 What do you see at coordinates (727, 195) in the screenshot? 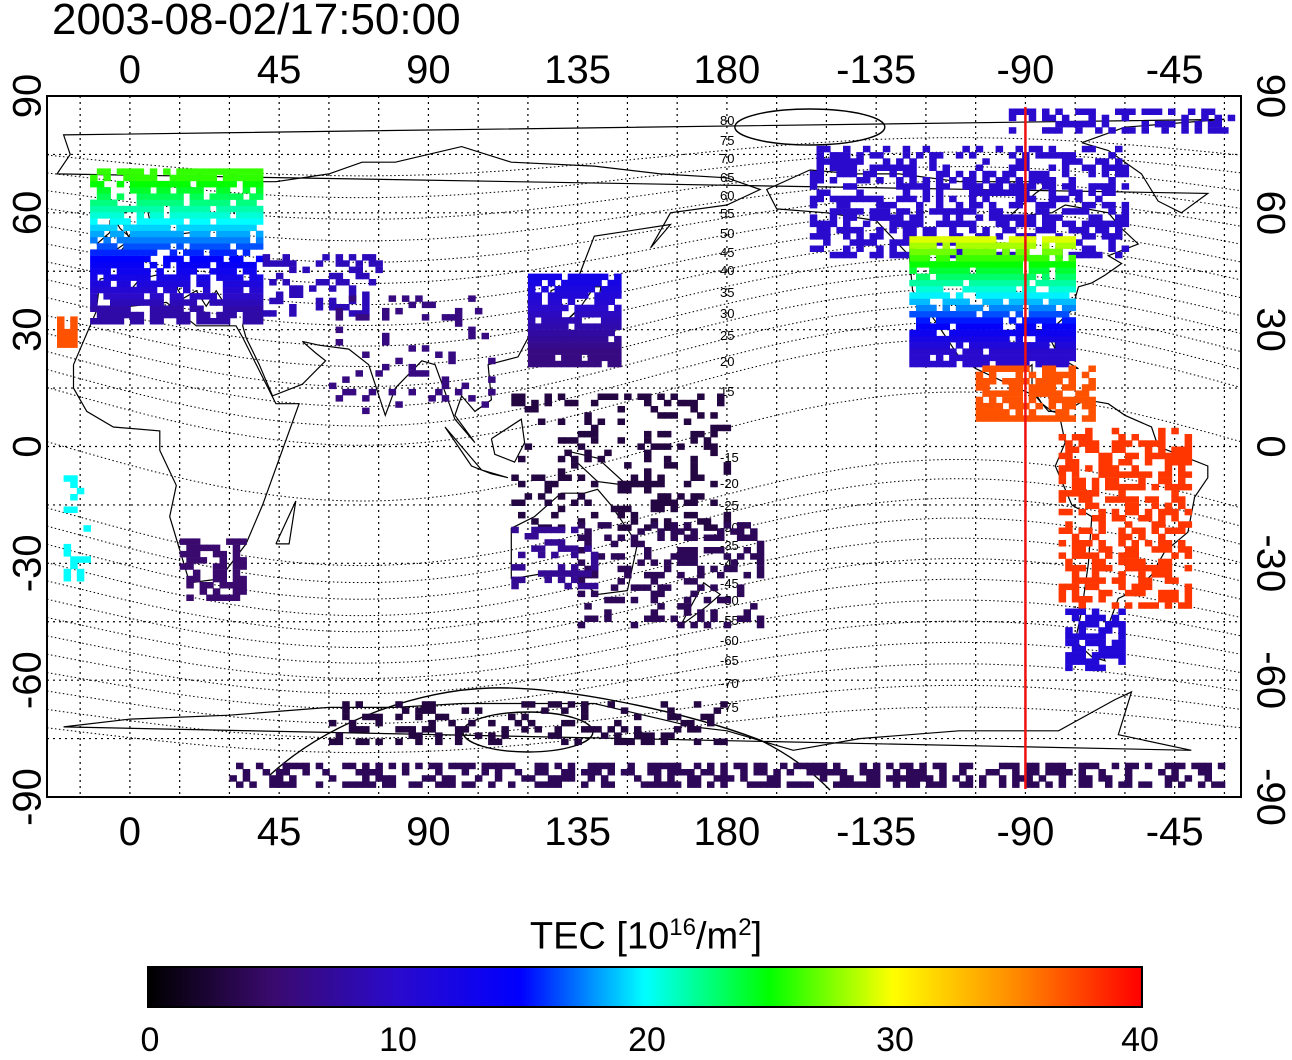
I see `magnetic-latitude-label: 60` at bounding box center [727, 195].